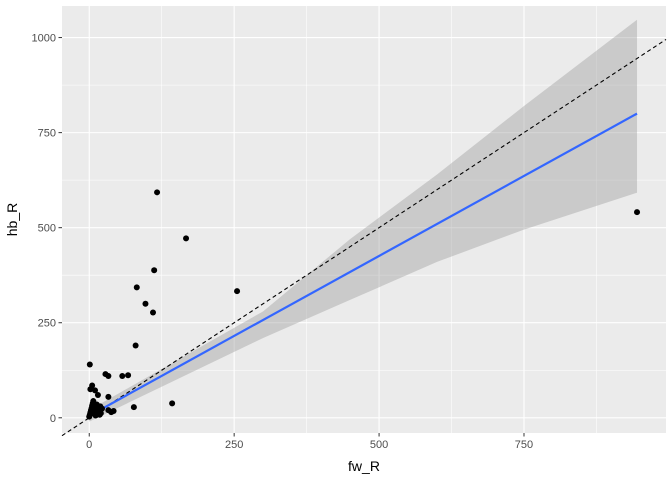 Image resolution: width=672 pixels, height=480 pixels. I want to click on y-tick-label: 750, so click(47, 134).